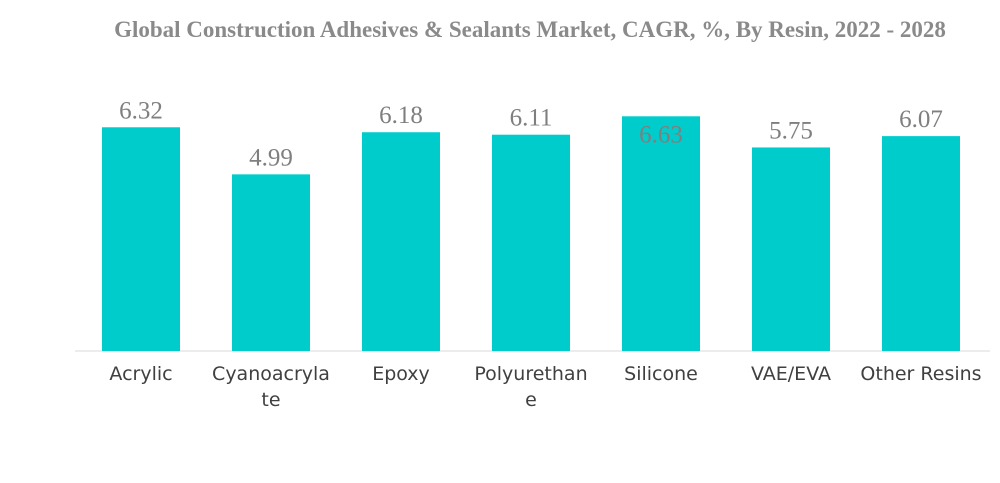 The width and height of the screenshot is (1000, 483). I want to click on category-tick-label: Epoxy, so click(401, 374).